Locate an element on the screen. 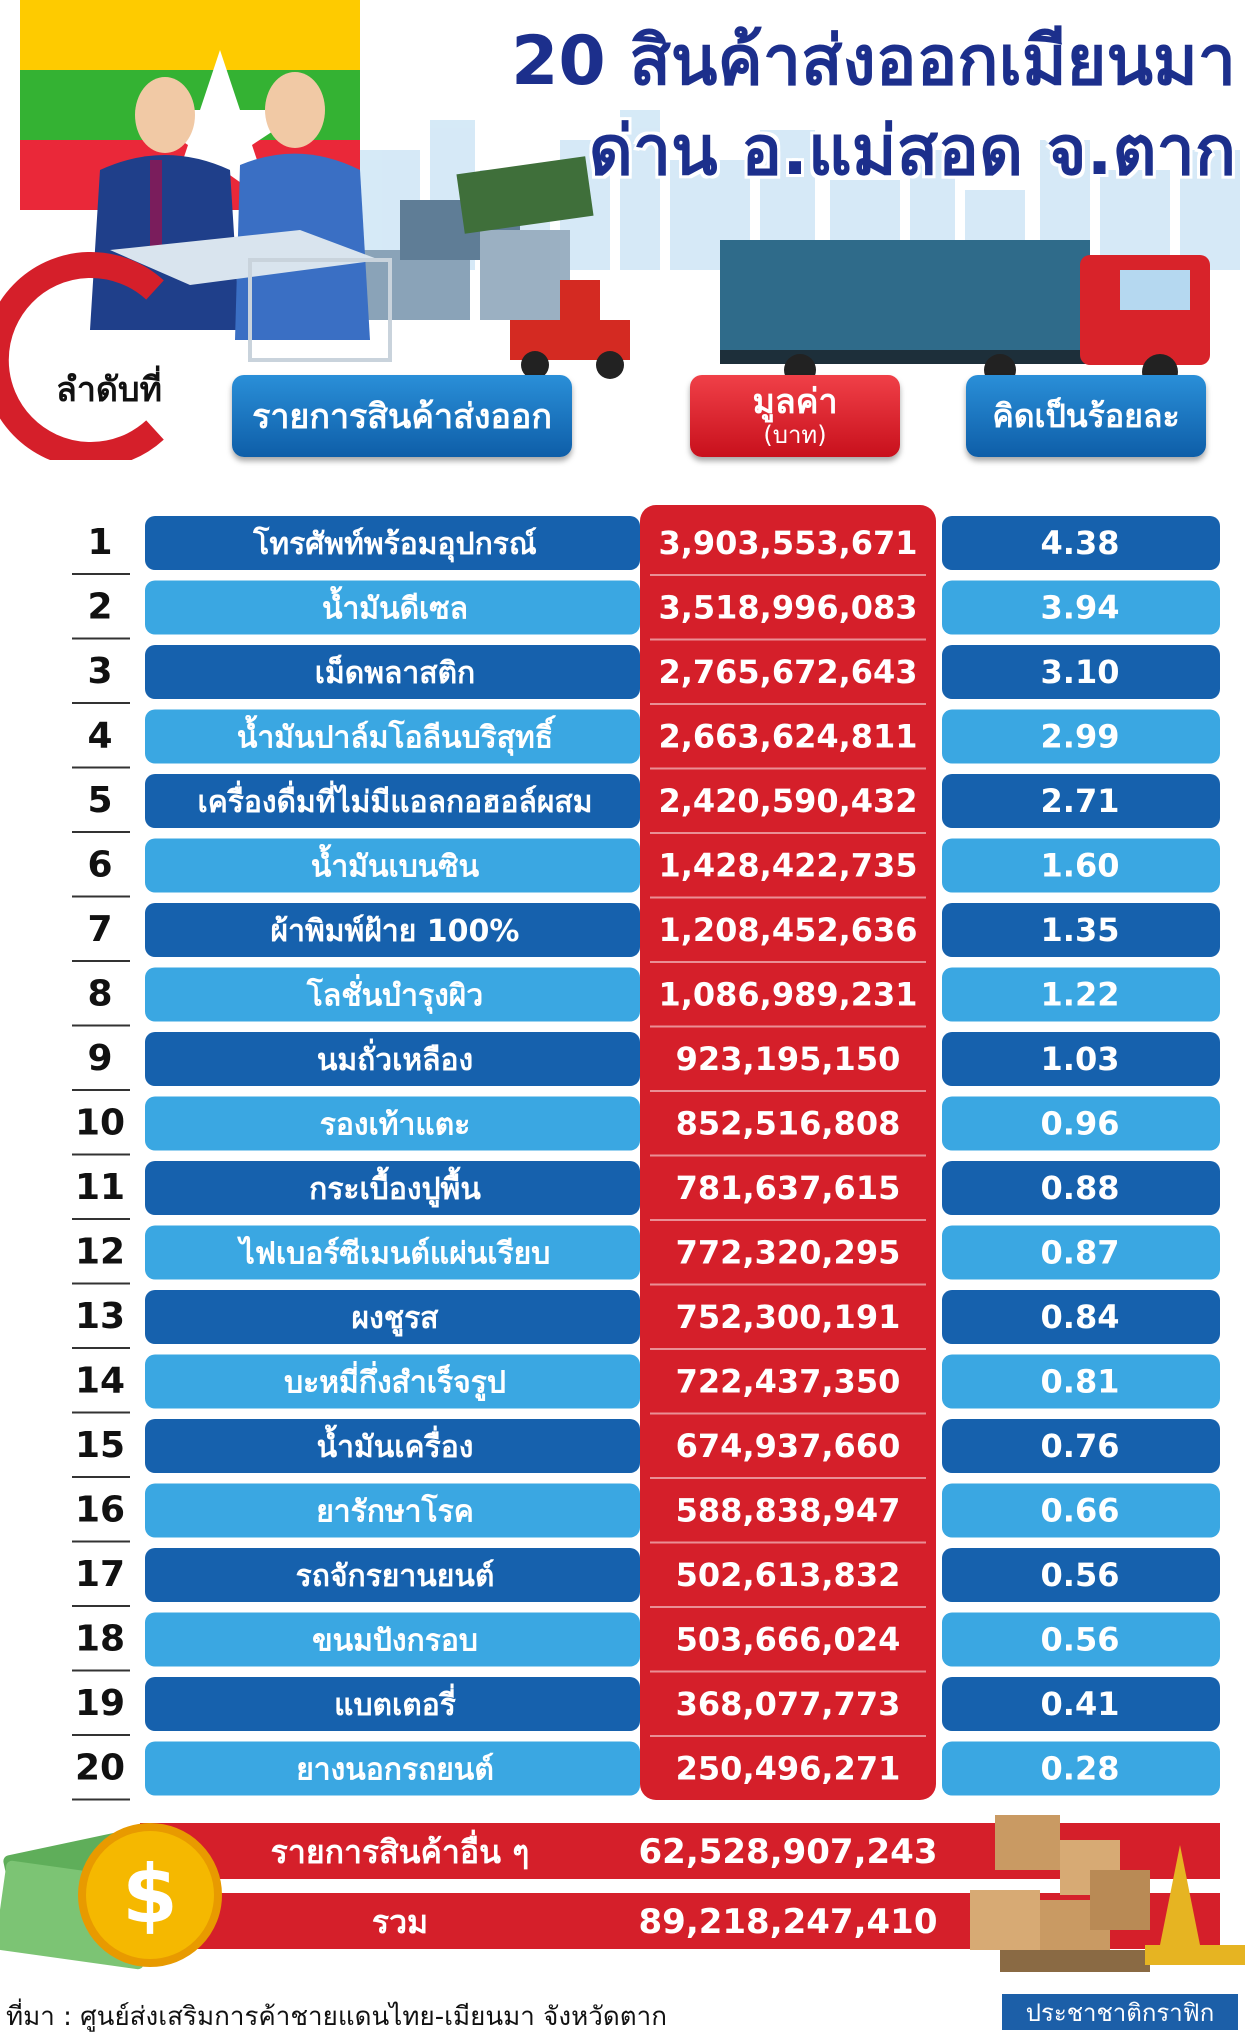 The width and height of the screenshot is (1256, 2037). rank-number: 10 is located at coordinates (100, 1123).